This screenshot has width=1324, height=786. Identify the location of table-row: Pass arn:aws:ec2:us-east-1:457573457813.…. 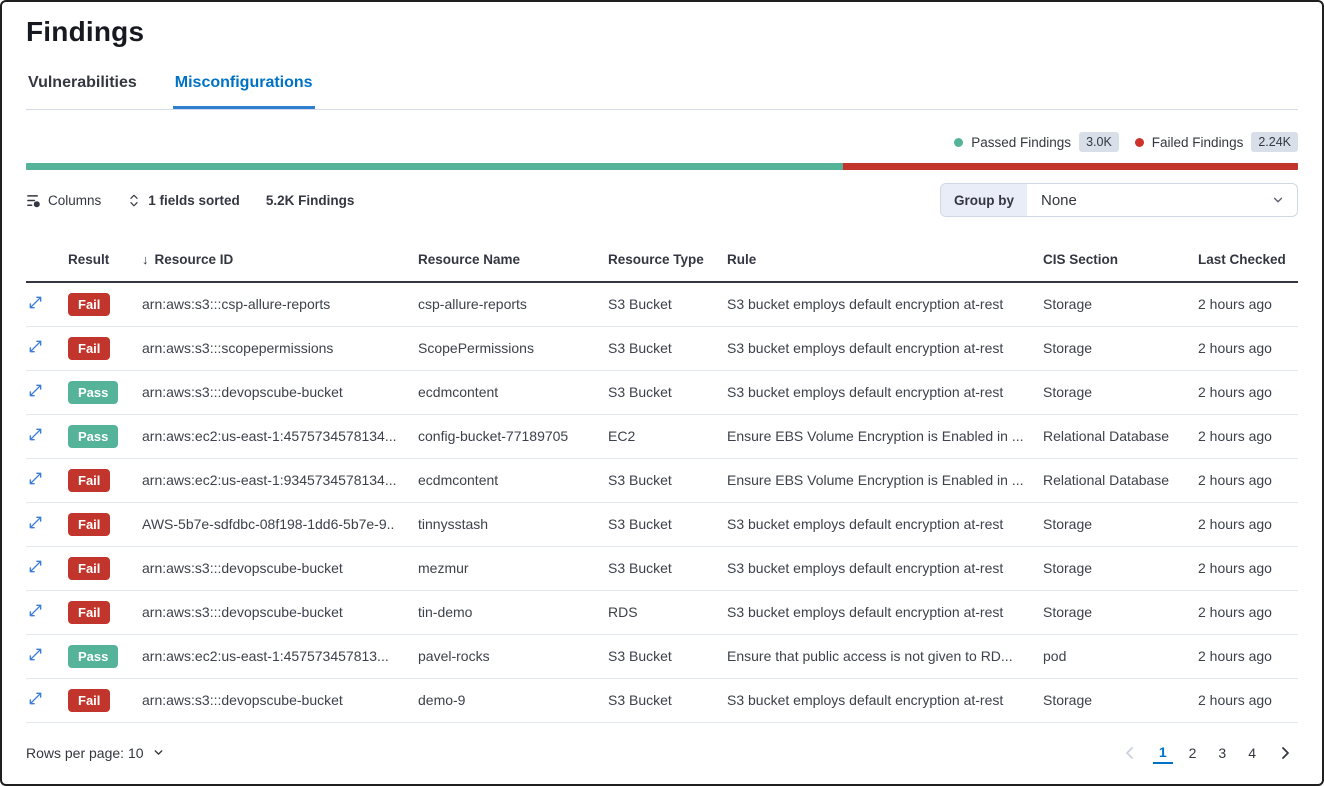
(662, 656).